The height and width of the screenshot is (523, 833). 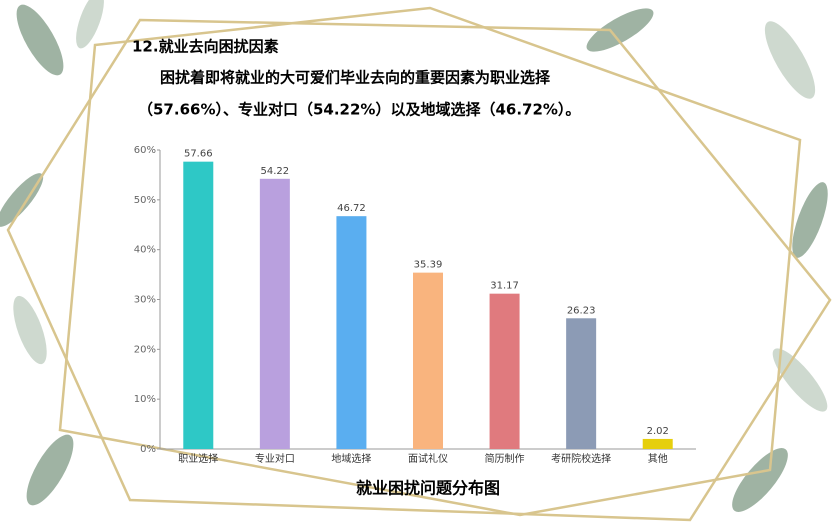 I want to click on value-label: 26.23, so click(x=581, y=310).